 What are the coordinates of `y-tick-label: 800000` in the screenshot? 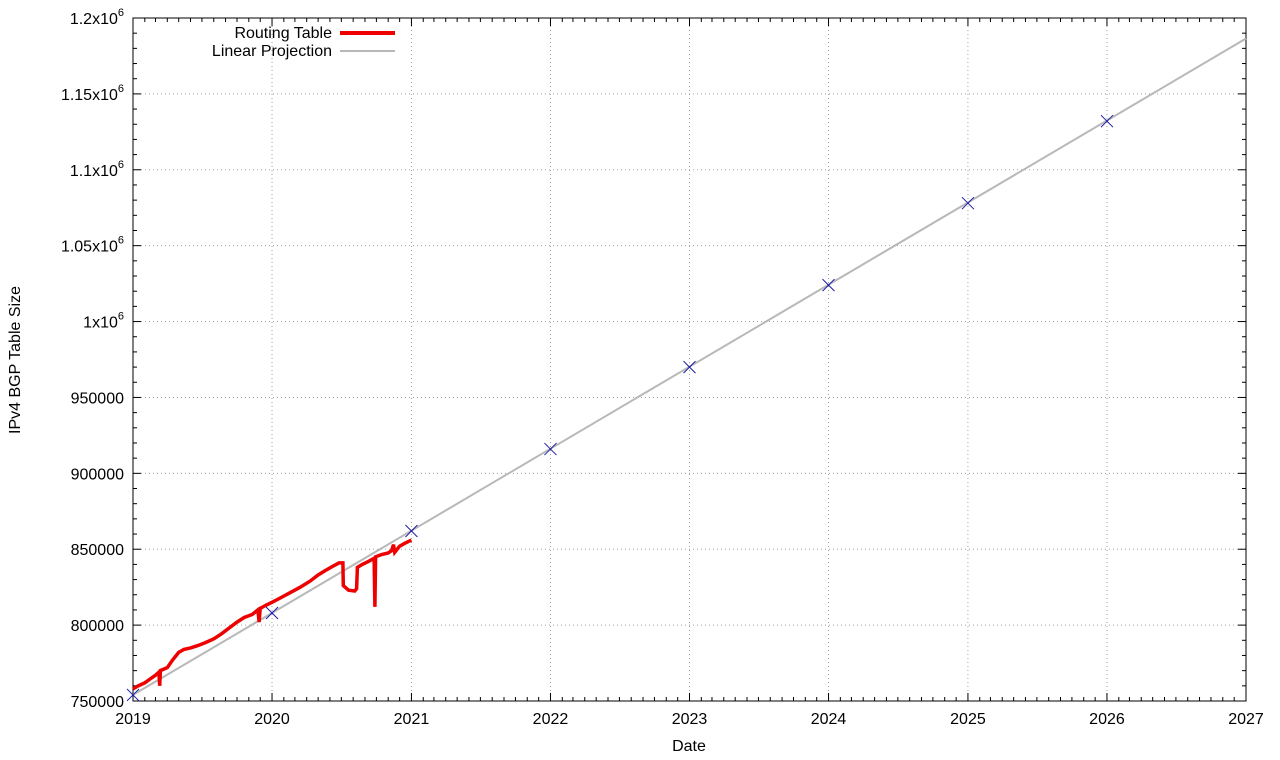 It's located at (97, 626).